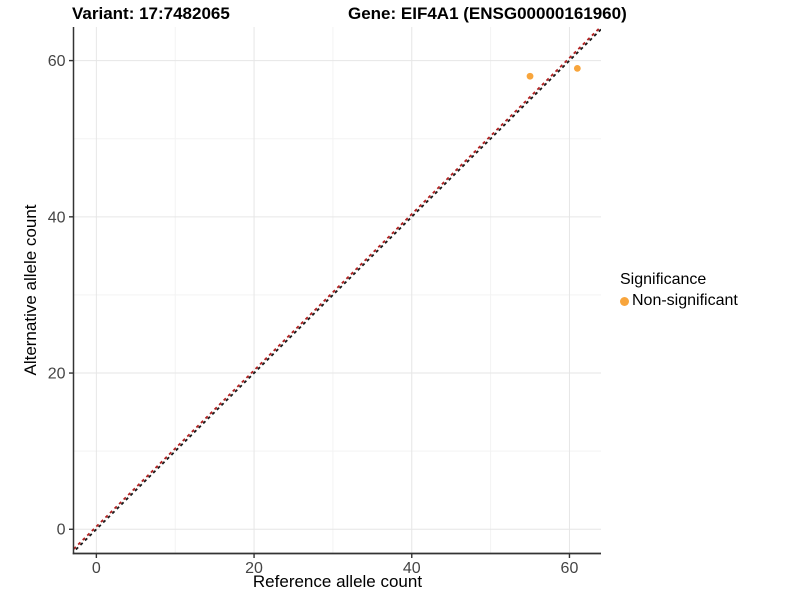 The image size is (800, 600). What do you see at coordinates (412, 568) in the screenshot?
I see `x-tick-label-40: 40` at bounding box center [412, 568].